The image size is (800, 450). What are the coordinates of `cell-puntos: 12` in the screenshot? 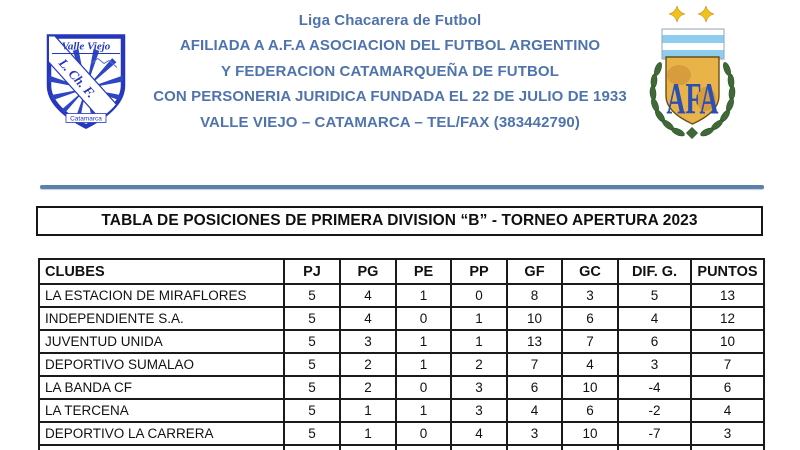 It's located at (727, 318).